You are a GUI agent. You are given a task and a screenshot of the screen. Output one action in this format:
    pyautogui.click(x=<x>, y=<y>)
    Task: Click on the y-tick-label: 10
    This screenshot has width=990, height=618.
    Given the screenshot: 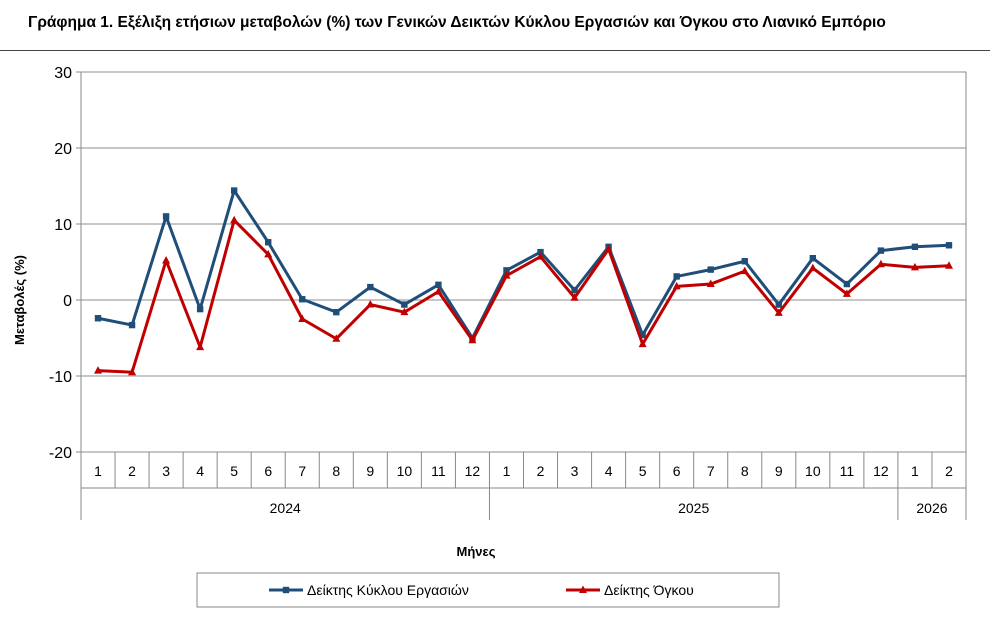 What is the action you would take?
    pyautogui.click(x=63, y=225)
    